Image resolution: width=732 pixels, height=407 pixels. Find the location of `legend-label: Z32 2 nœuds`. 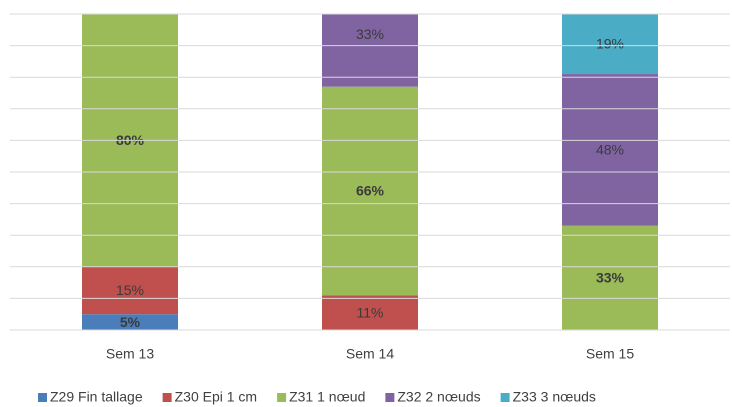

legend-label: Z32 2 nœuds is located at coordinates (438, 397).